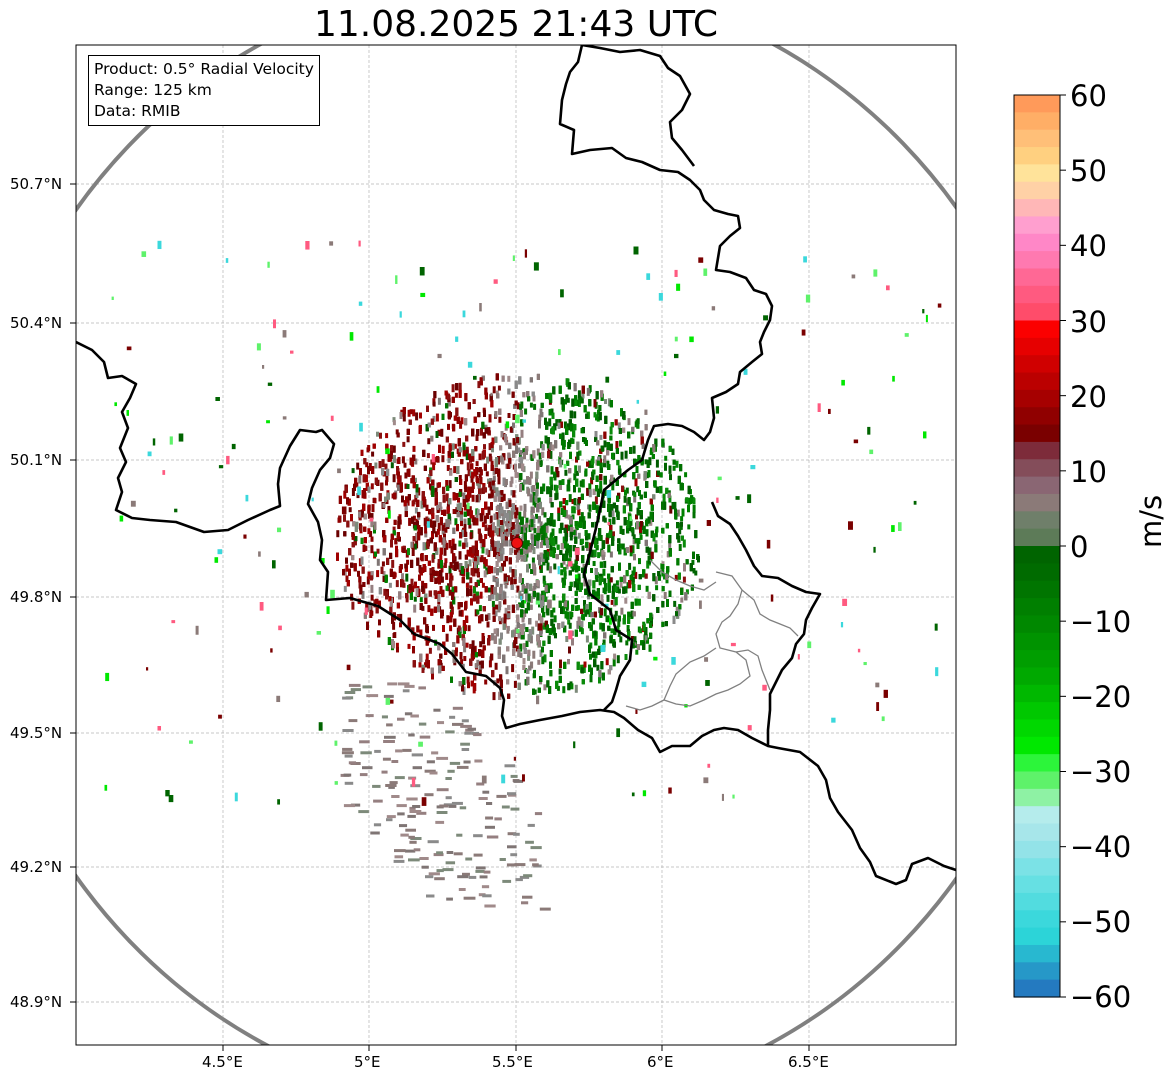 The height and width of the screenshot is (1081, 1171). I want to click on lat-tick-label: 50.1°N, so click(36, 460).